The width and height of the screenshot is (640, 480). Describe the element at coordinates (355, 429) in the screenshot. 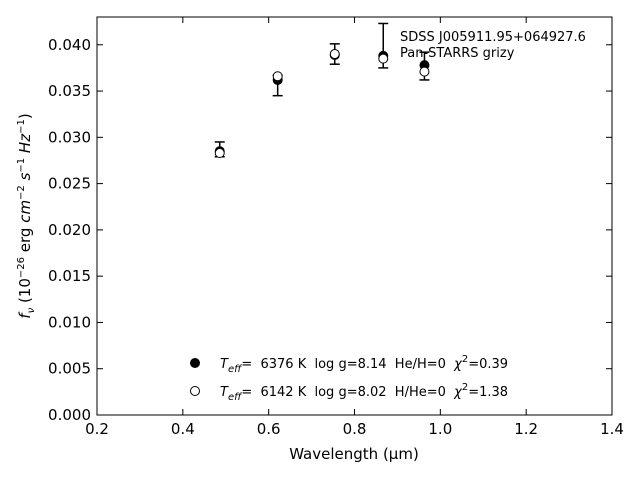

I see `x-tick-label: 0.8` at that location.